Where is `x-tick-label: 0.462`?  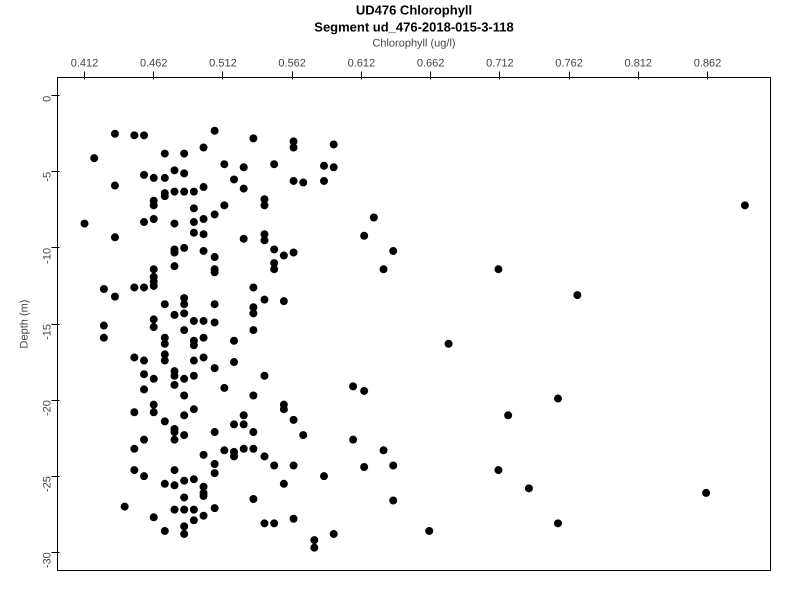
x-tick-label: 0.462 is located at coordinates (154, 64).